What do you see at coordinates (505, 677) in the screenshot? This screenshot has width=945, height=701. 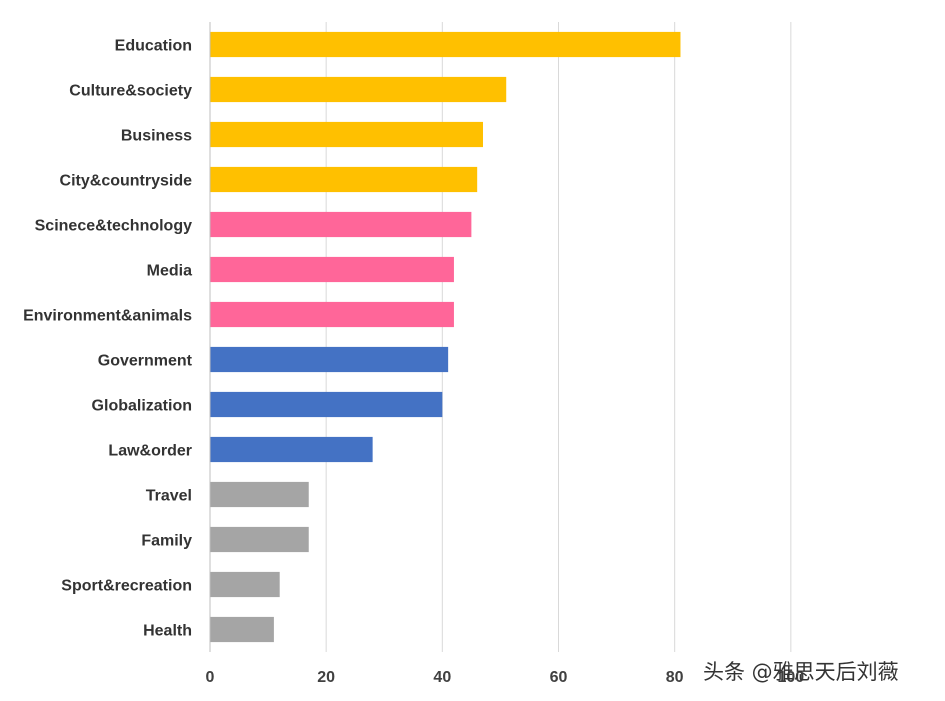 I see `x-tick-labels: 0 20 40 60 80 100` at bounding box center [505, 677].